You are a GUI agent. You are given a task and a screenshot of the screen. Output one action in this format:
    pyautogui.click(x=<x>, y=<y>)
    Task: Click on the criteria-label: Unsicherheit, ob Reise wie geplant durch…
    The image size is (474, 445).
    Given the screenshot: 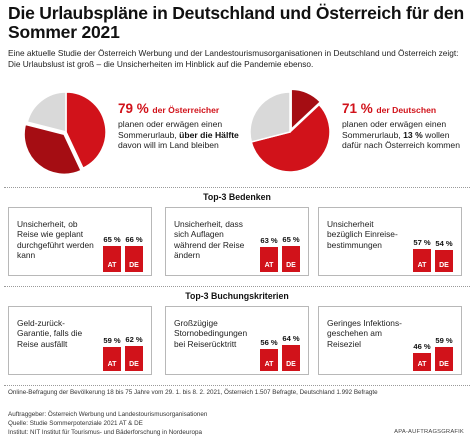 What is the action you would take?
    pyautogui.click(x=55, y=239)
    